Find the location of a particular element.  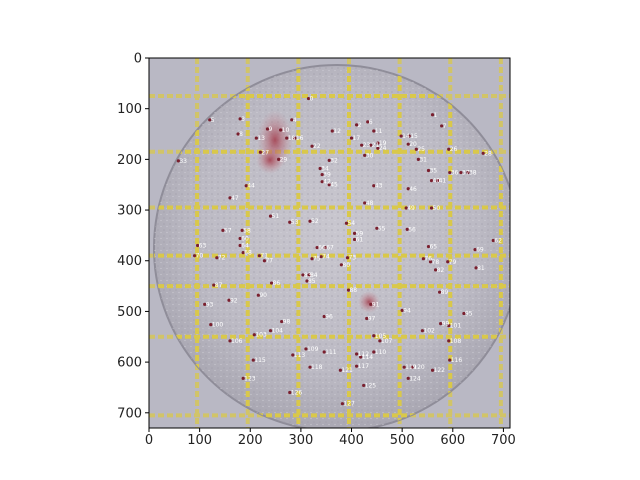

colony-label: 40 is located at coordinates (437, 181).